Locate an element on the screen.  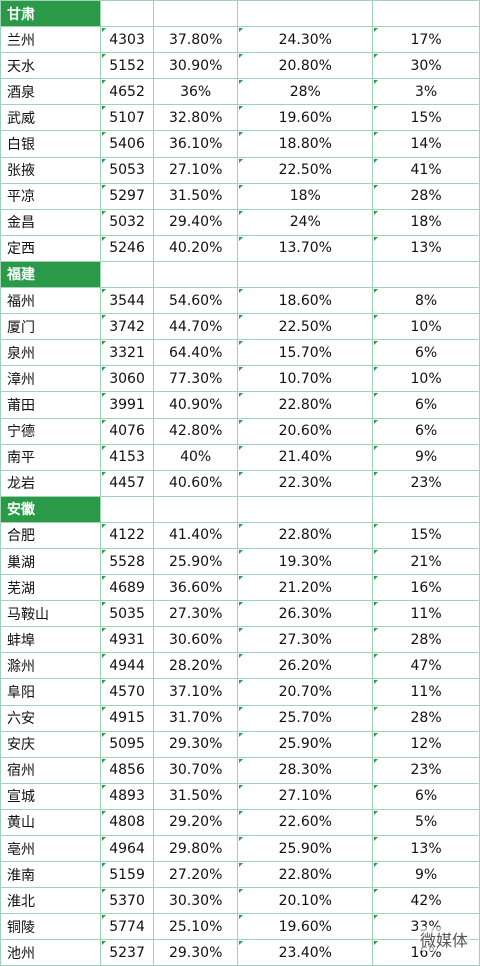
value-cell: 4689 is located at coordinates (127, 588).